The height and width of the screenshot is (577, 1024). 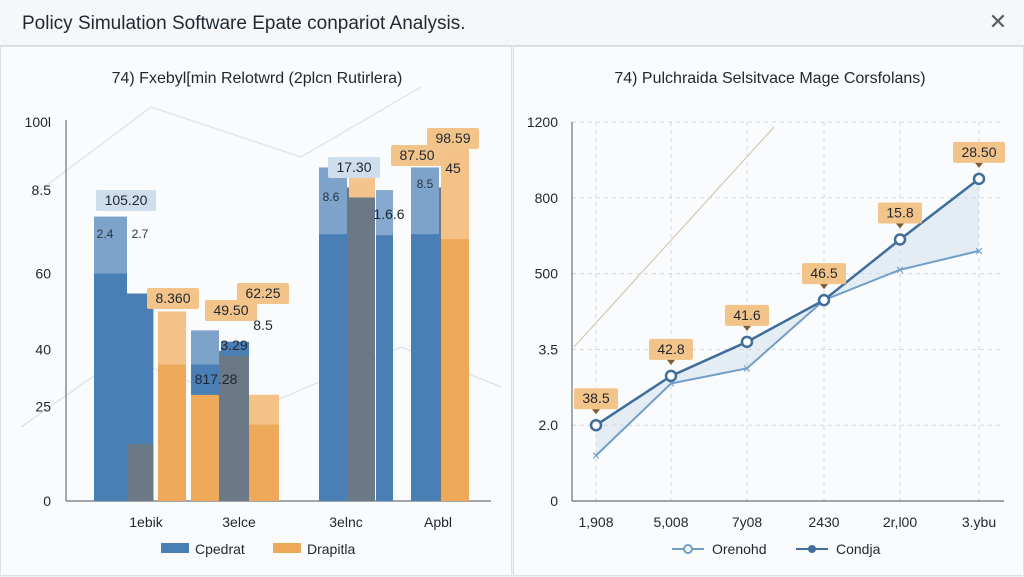 I want to click on point-label: 28.50, so click(x=978, y=152).